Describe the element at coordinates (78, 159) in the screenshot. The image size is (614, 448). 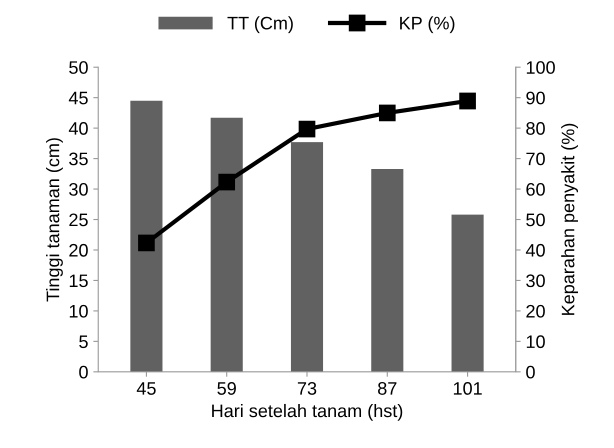
I see `y-tick-label: 35` at that location.